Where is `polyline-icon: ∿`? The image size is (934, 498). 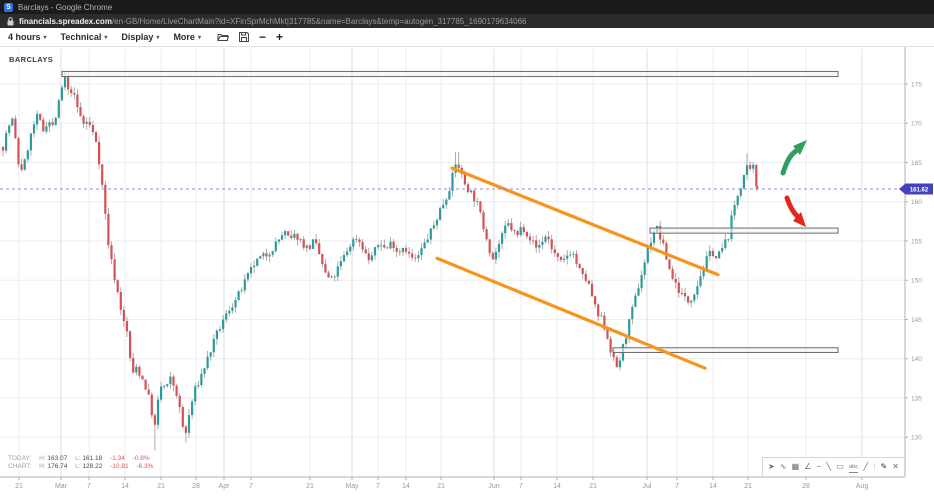 polyline-icon: ∿ is located at coordinates (783, 466).